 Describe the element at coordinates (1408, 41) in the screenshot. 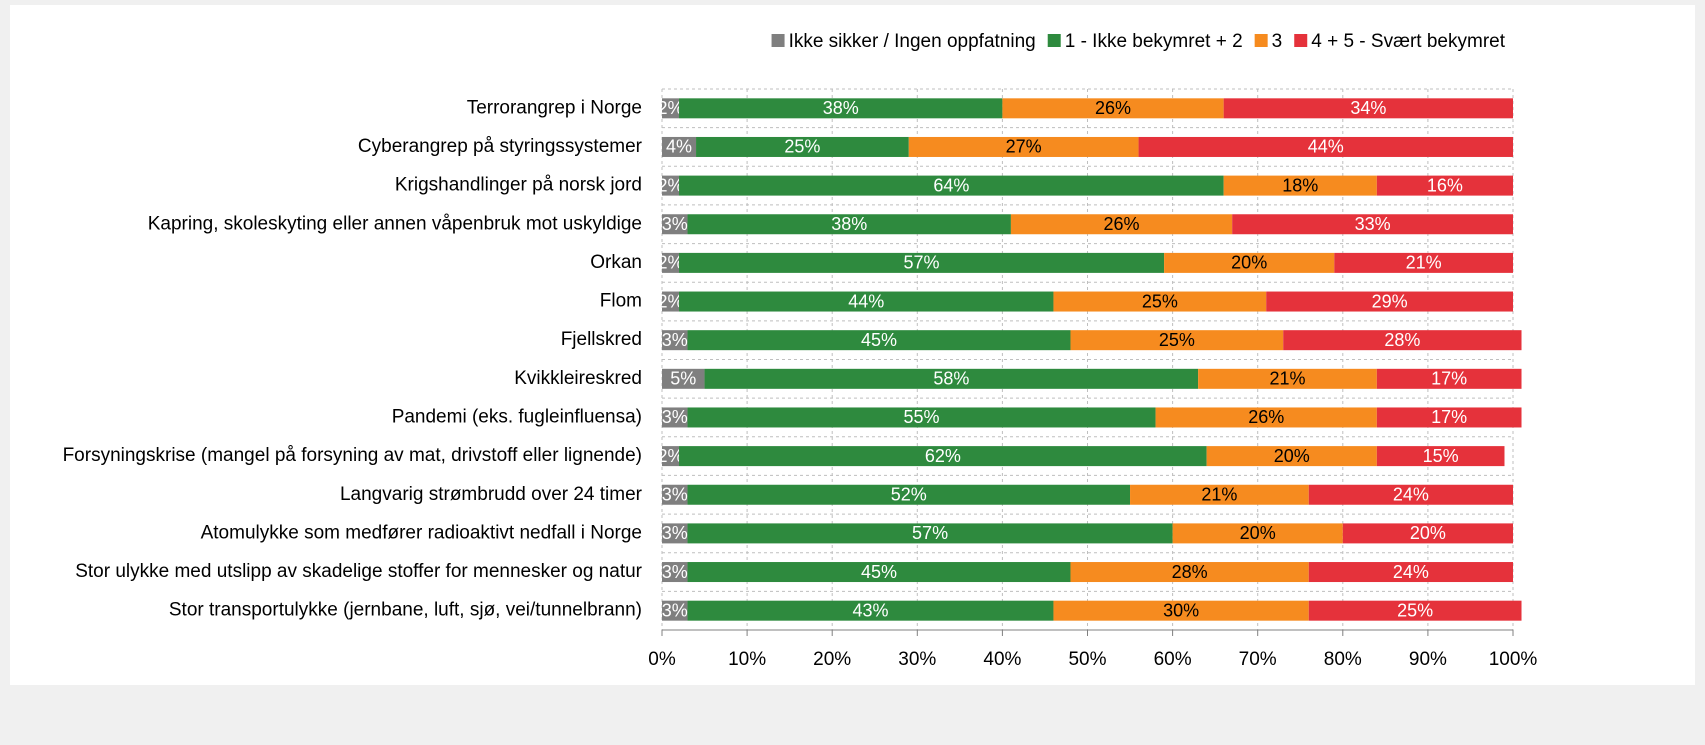

I see `legend-label: 4 + 5 - Svært bekymret` at that location.